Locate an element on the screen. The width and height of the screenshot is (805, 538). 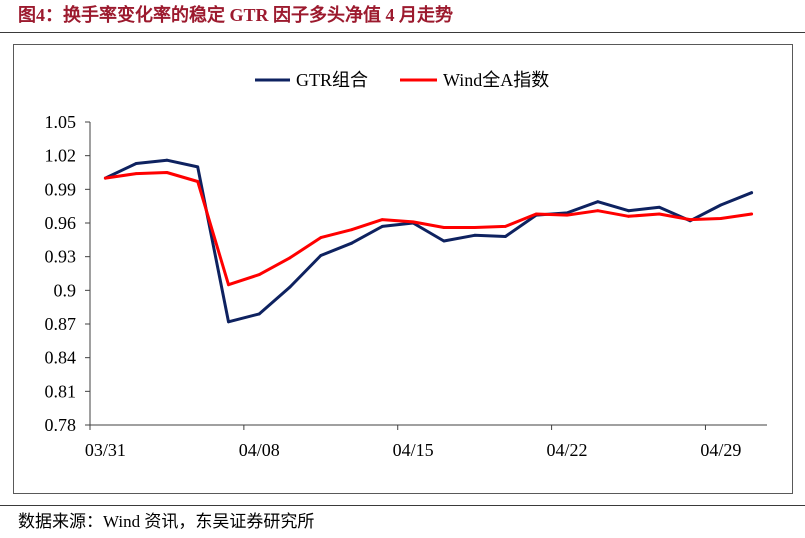
caption-rule is located at coordinates (402, 32).